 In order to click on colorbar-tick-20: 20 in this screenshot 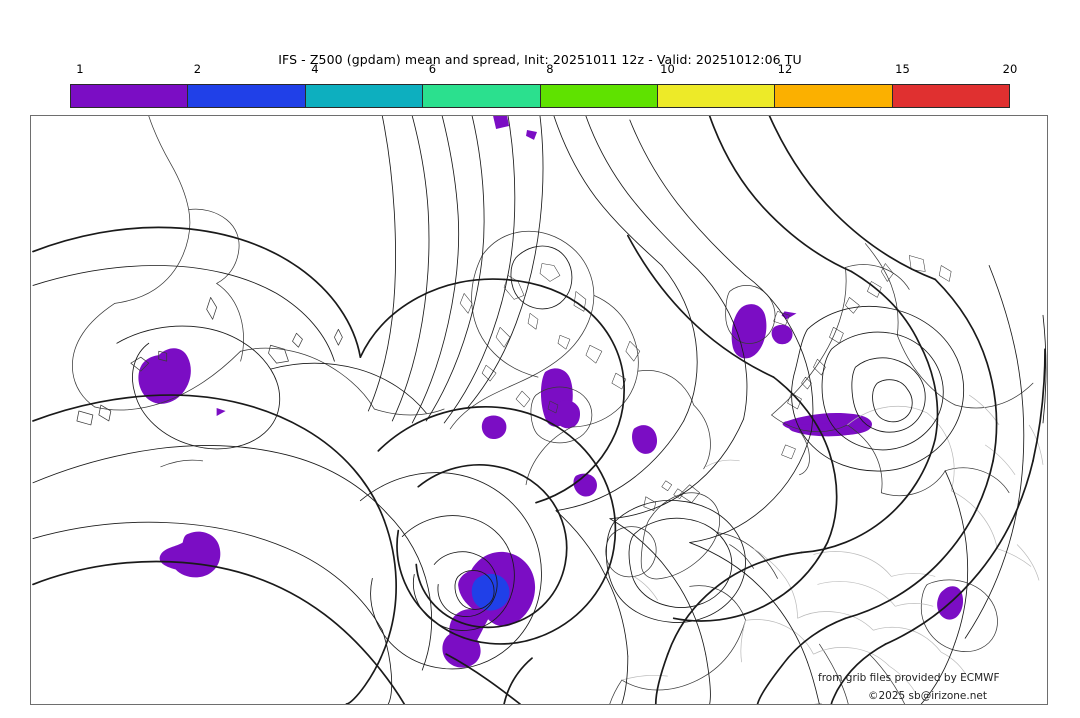, I will do `click(1010, 69)`.